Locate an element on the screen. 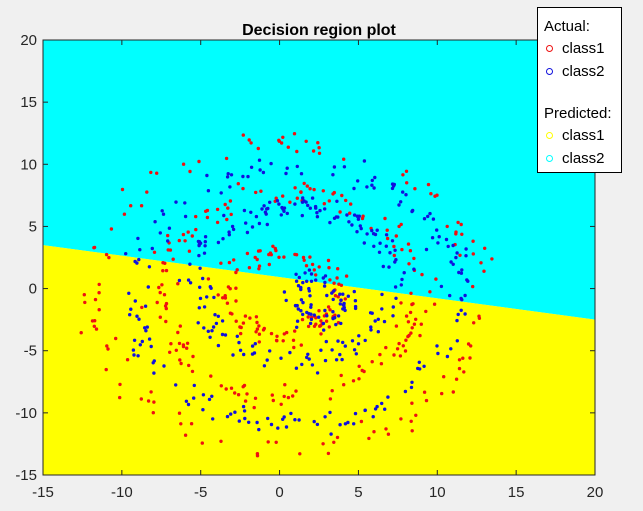 Image resolution: width=643 pixels, height=511 pixels. legend-item-actual-class1: class1 is located at coordinates (575, 48).